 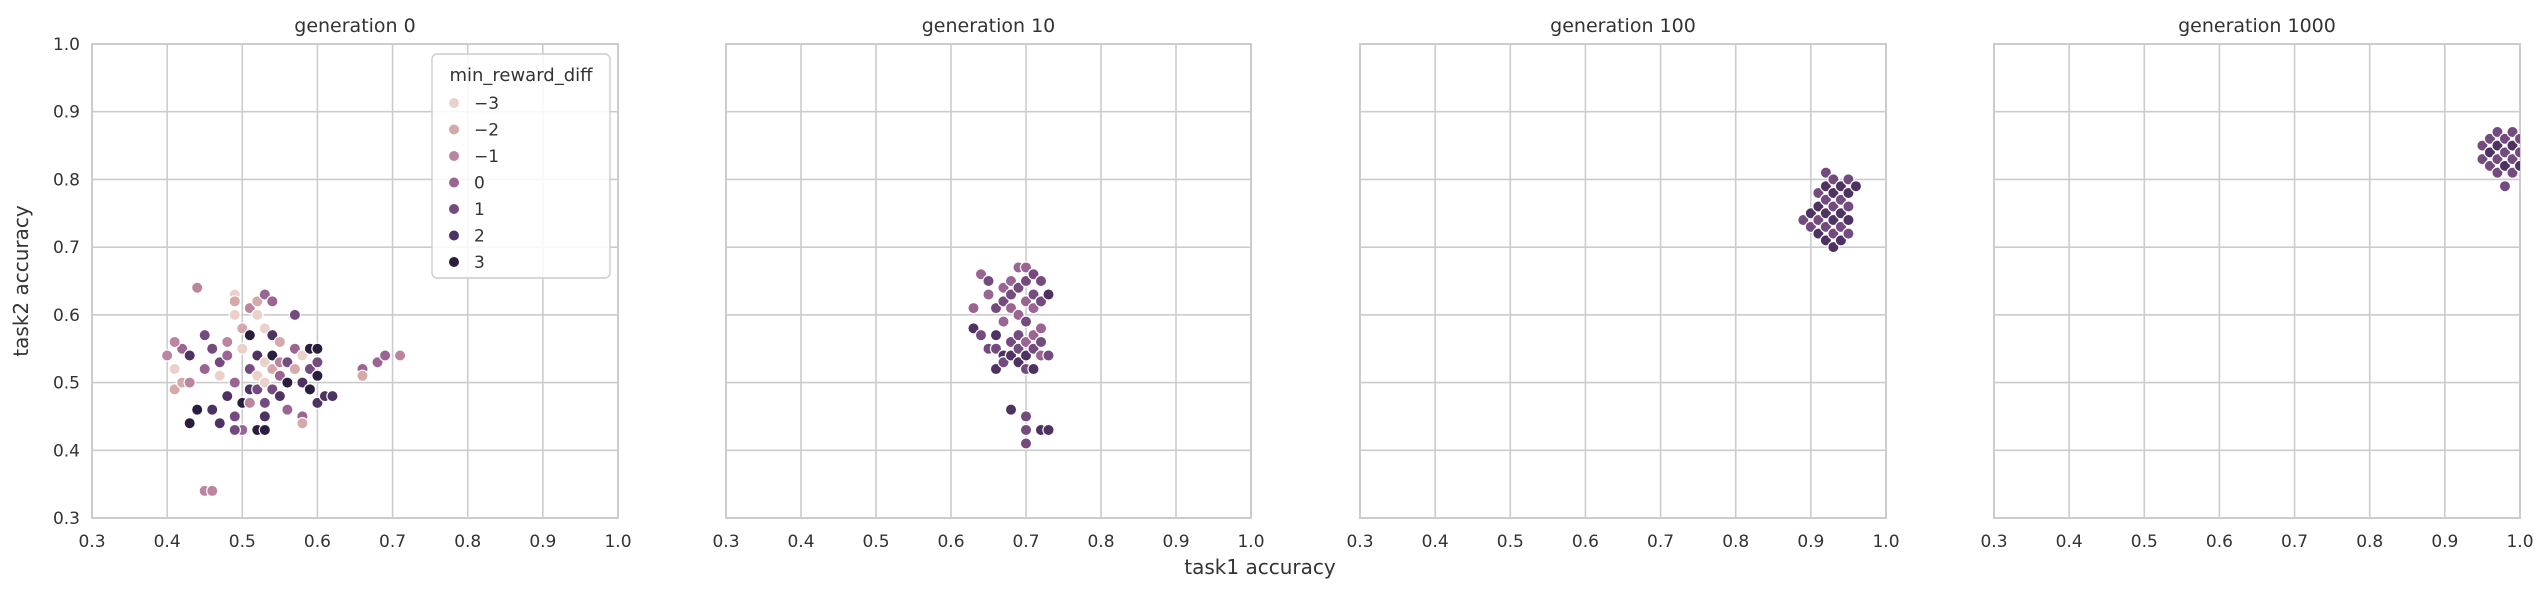 I want to click on y-tick-label: 0.7, so click(x=66, y=248).